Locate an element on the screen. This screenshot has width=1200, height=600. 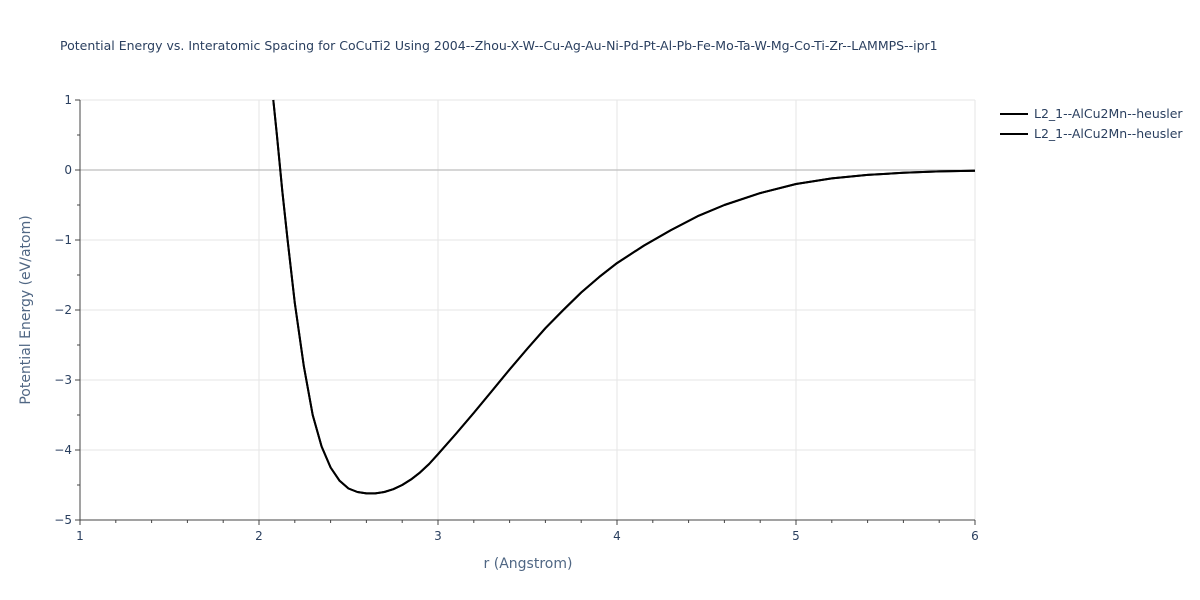
y-tick-label: −1 is located at coordinates (63, 240).